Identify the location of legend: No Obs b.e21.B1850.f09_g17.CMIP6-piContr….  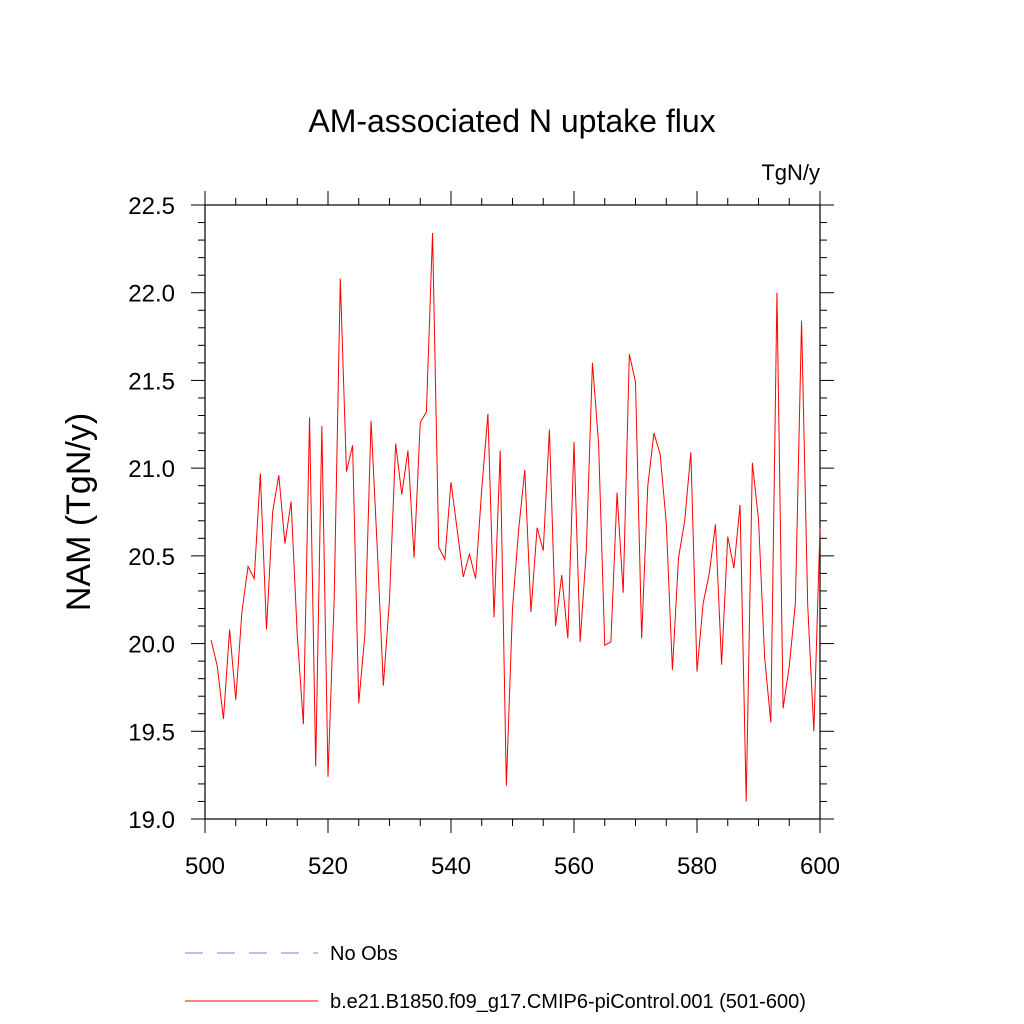
(495, 978).